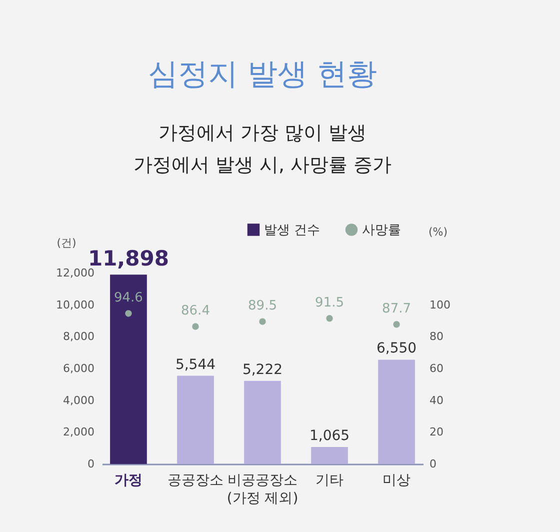  What do you see at coordinates (437, 337) in the screenshot?
I see `y2-tick-label: 80` at bounding box center [437, 337].